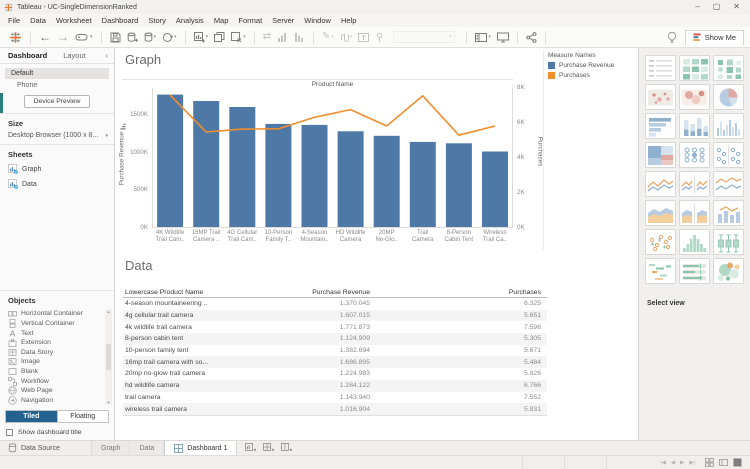 This screenshot has width=750, height=469. Describe the element at coordinates (150, 37) in the screenshot. I see `saved-data-sources-icon: ▾` at that location.